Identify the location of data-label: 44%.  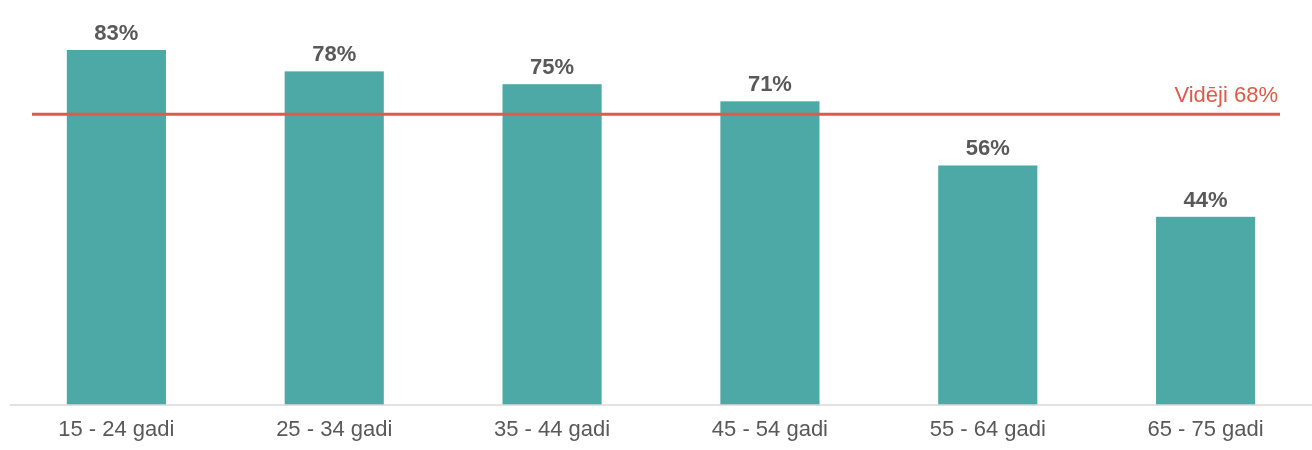
(1205, 199).